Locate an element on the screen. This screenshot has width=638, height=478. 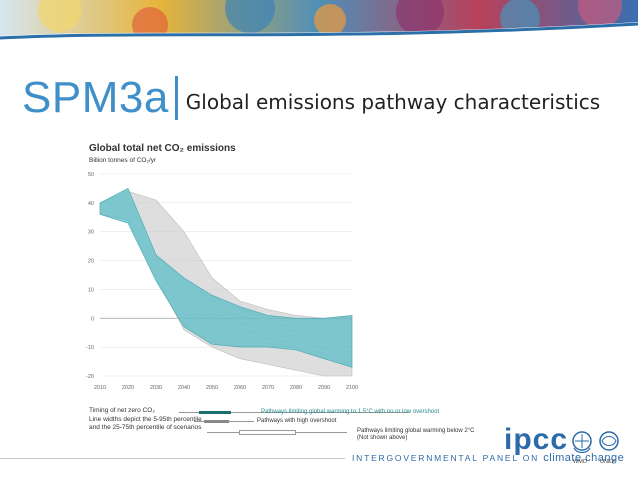
chart-title: Global total net CO₂ emissions is located at coordinates (162, 148).